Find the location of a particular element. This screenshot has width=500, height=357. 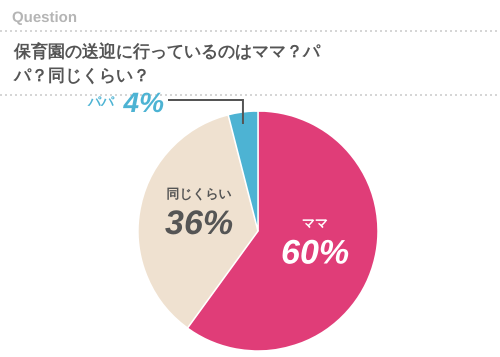

data-label: 4% is located at coordinates (143, 102).